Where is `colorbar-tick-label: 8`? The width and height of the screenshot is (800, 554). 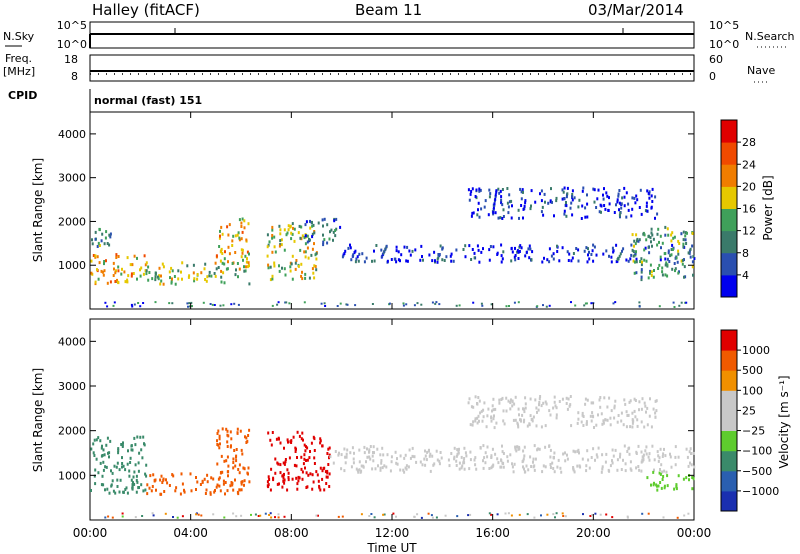
colorbar-tick-label: 8 is located at coordinates (745, 253).